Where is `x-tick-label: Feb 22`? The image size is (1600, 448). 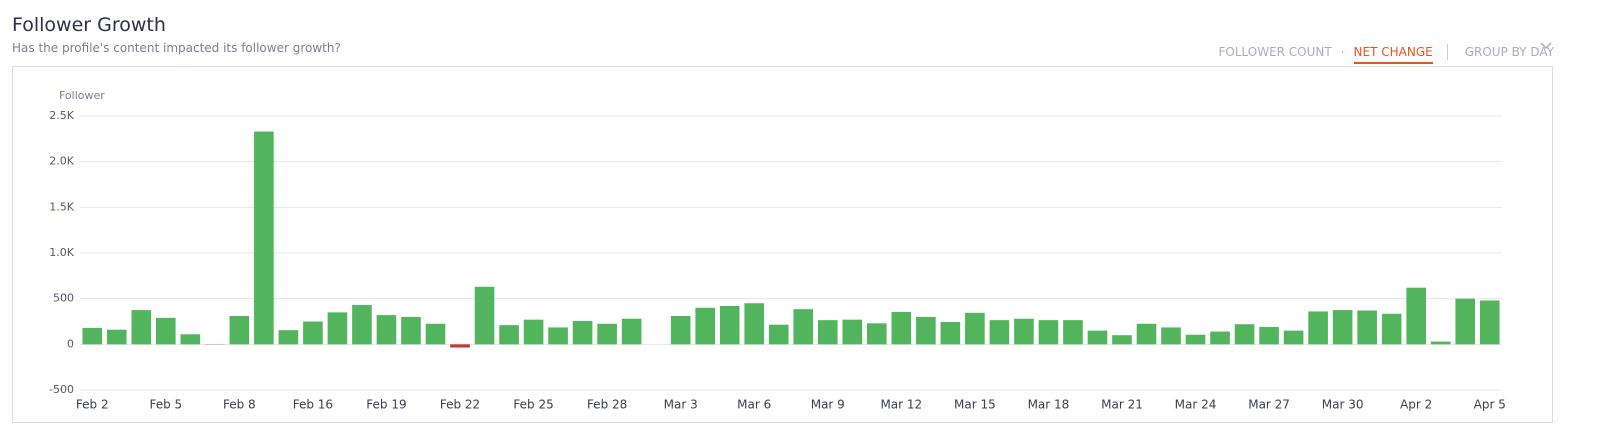 x-tick-label: Feb 22 is located at coordinates (460, 405).